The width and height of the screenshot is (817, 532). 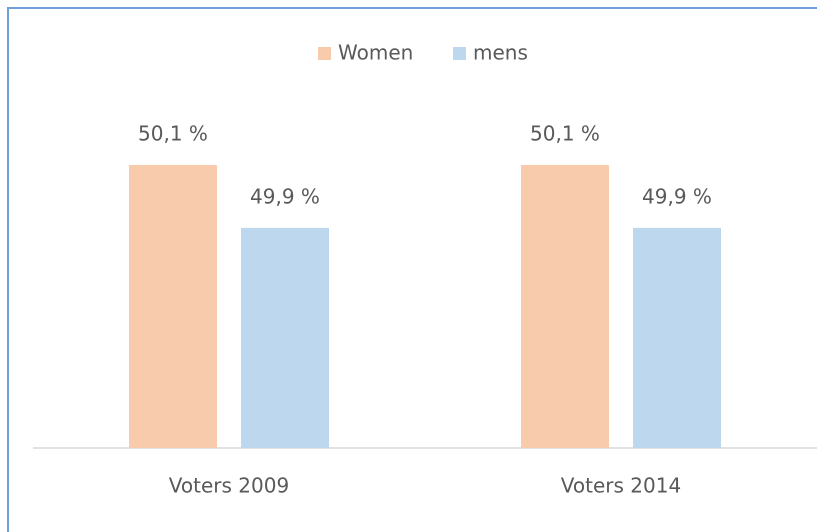 I want to click on x-tick-label: Voters 2014, so click(x=621, y=486).